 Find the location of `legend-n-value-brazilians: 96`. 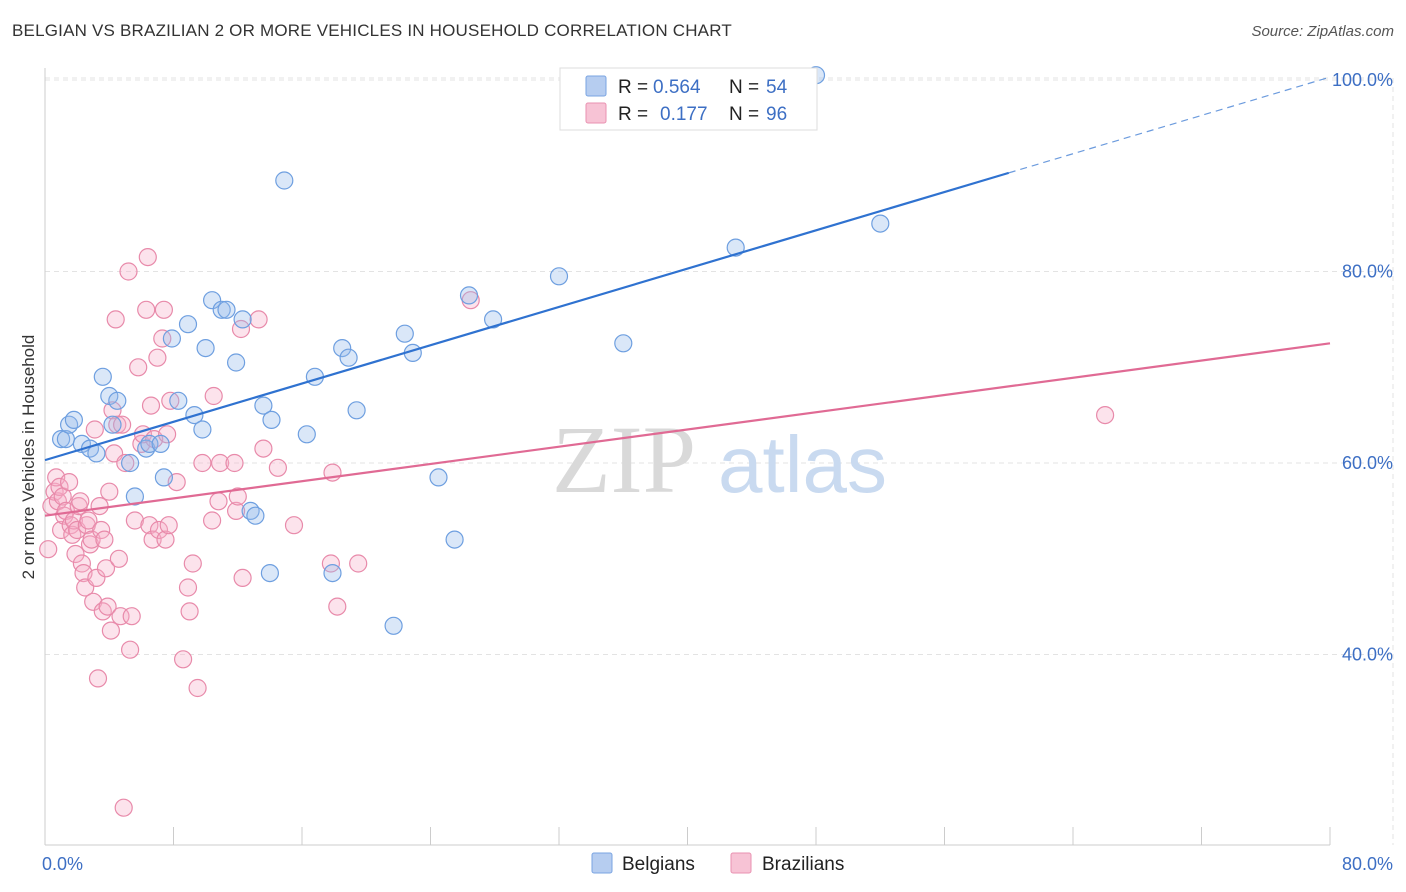

legend-n-value-brazilians: 96 is located at coordinates (776, 114).